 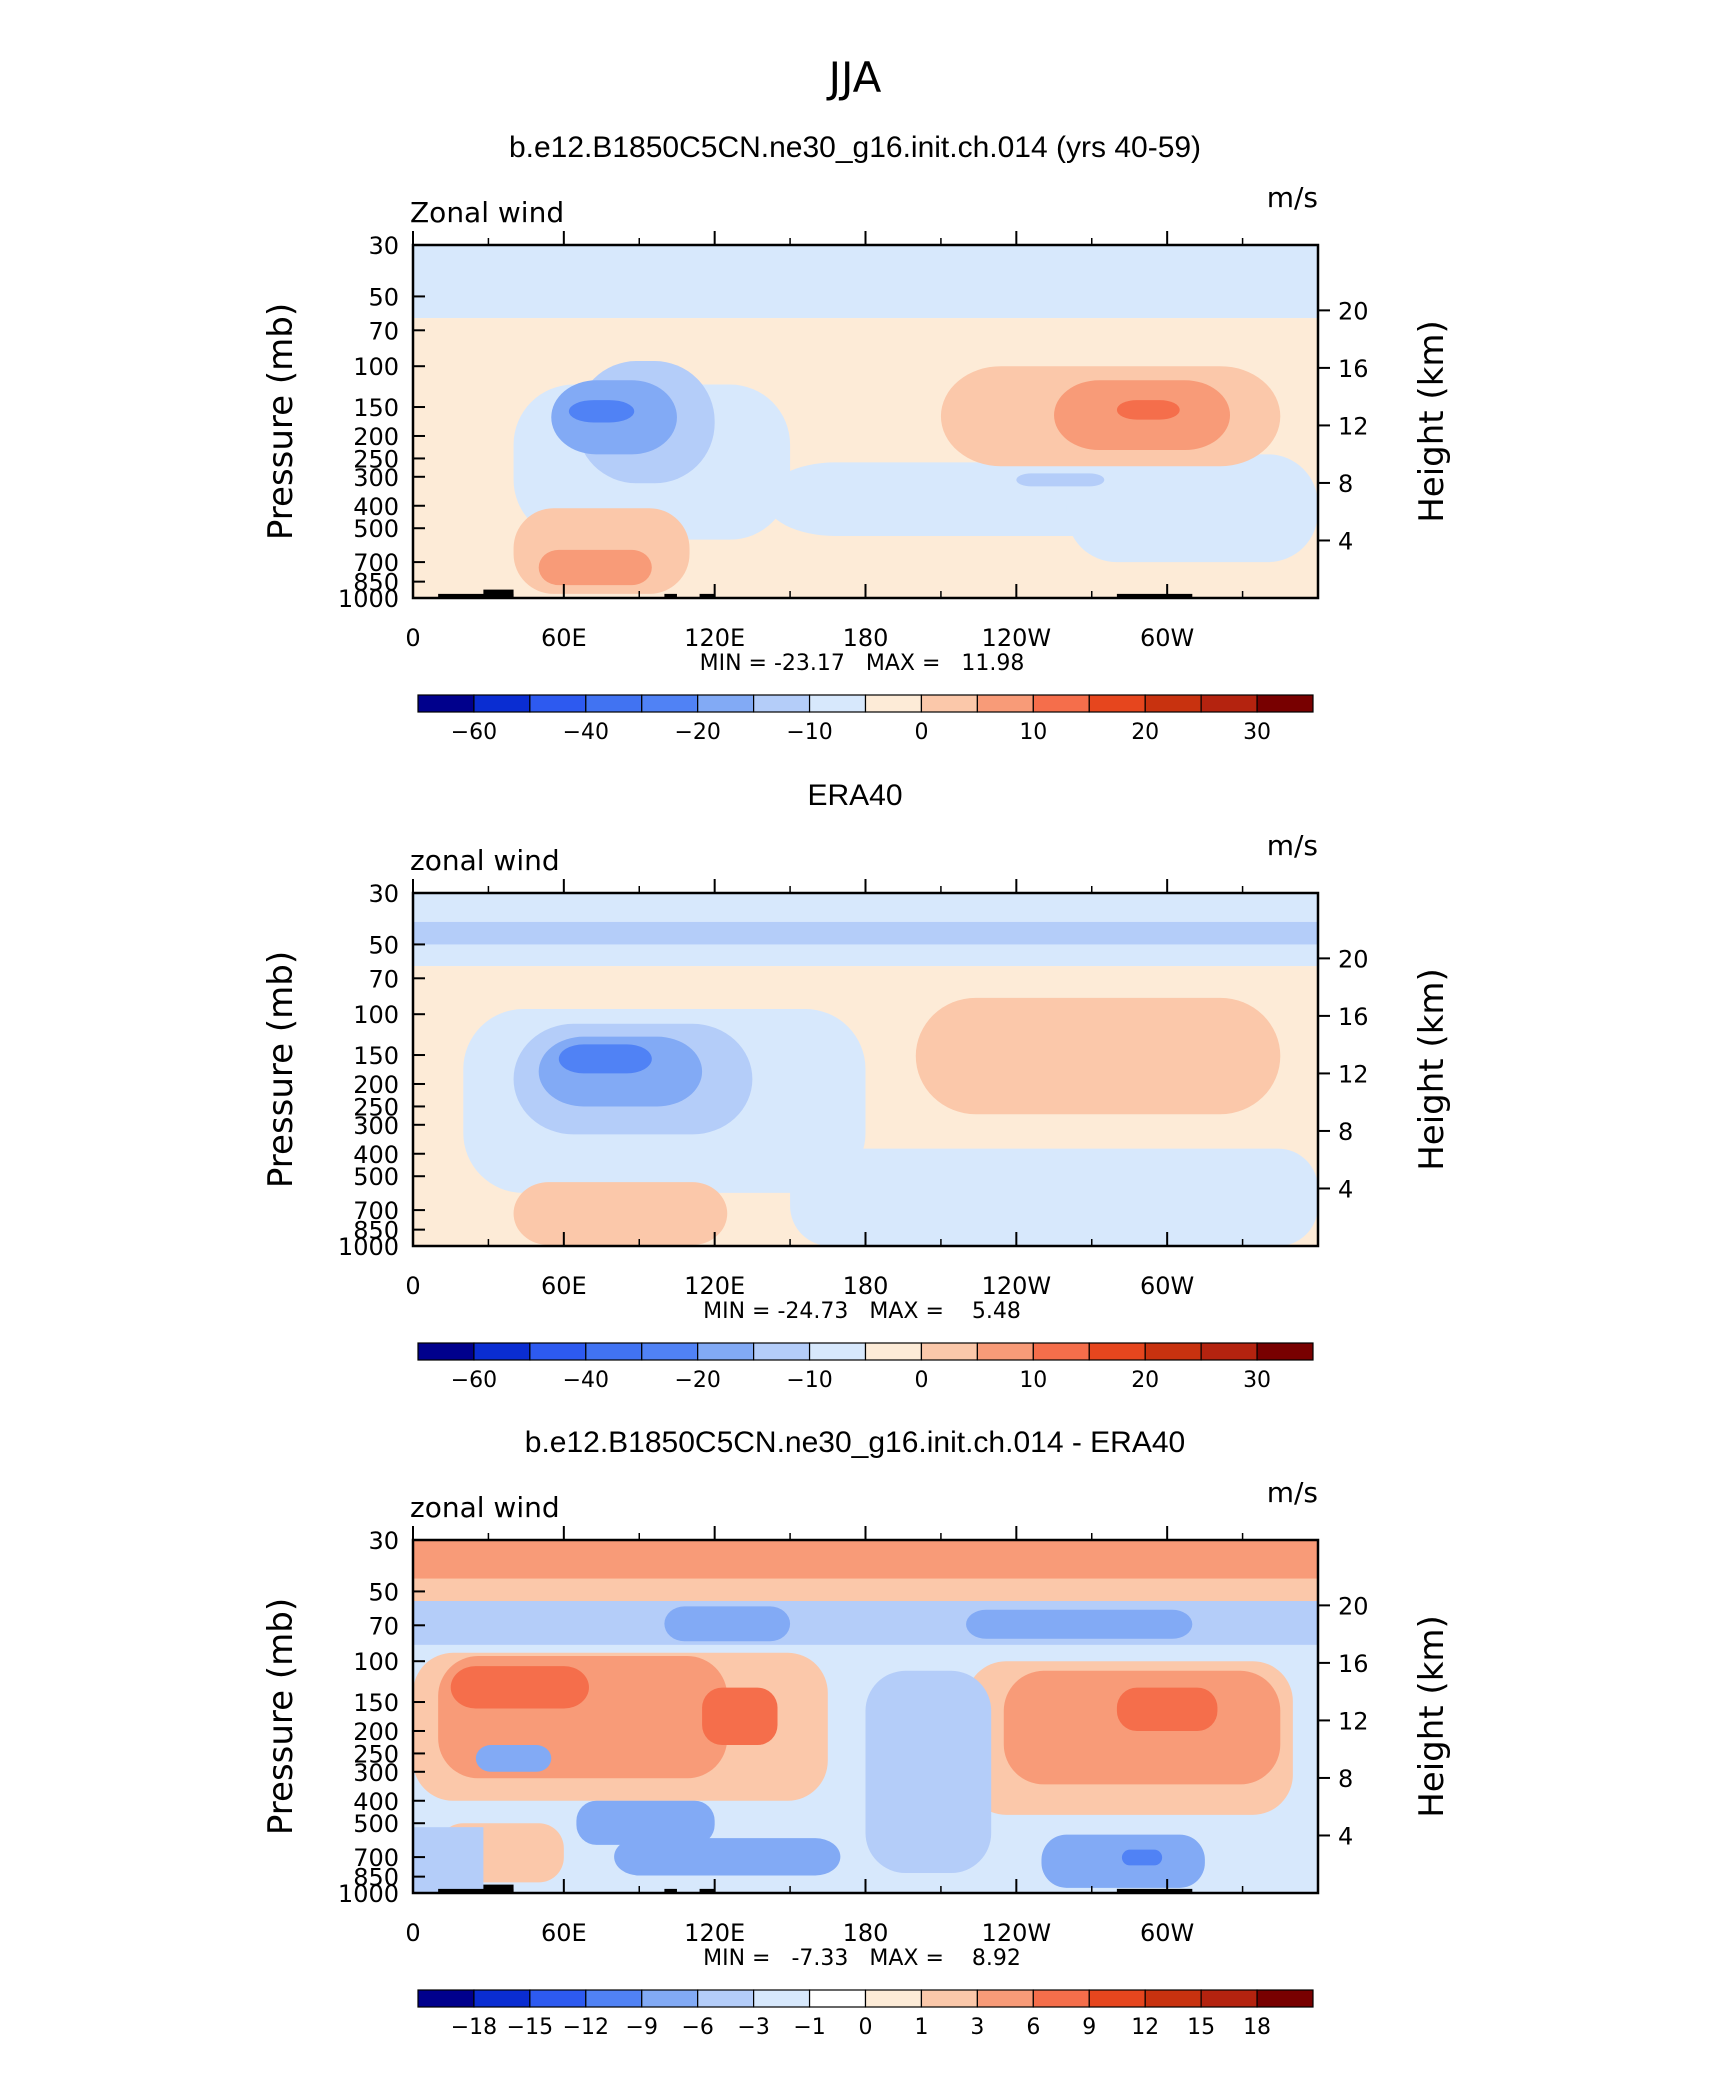 I want to click on colorbar-label: 0, so click(x=866, y=2027).